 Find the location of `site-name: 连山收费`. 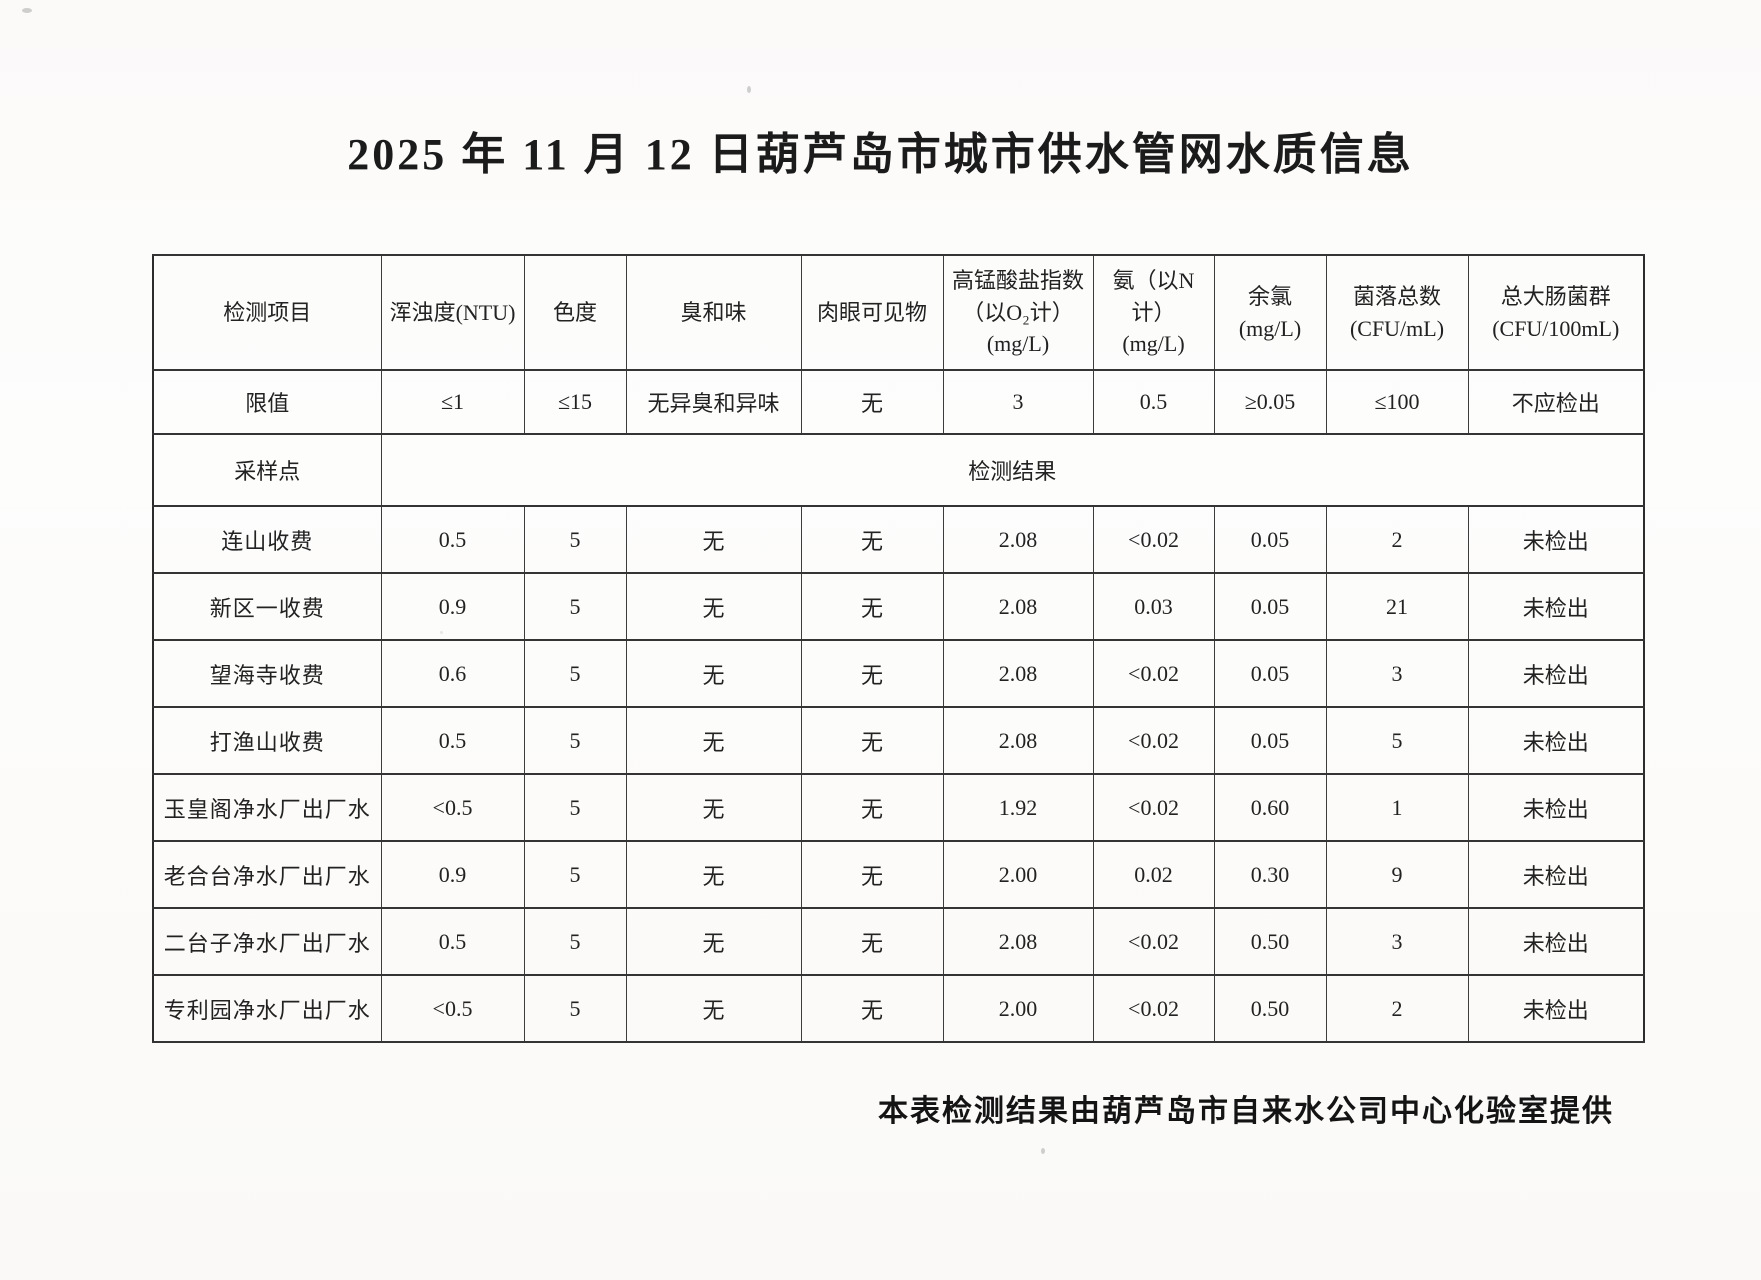

site-name: 连山收费 is located at coordinates (267, 539).